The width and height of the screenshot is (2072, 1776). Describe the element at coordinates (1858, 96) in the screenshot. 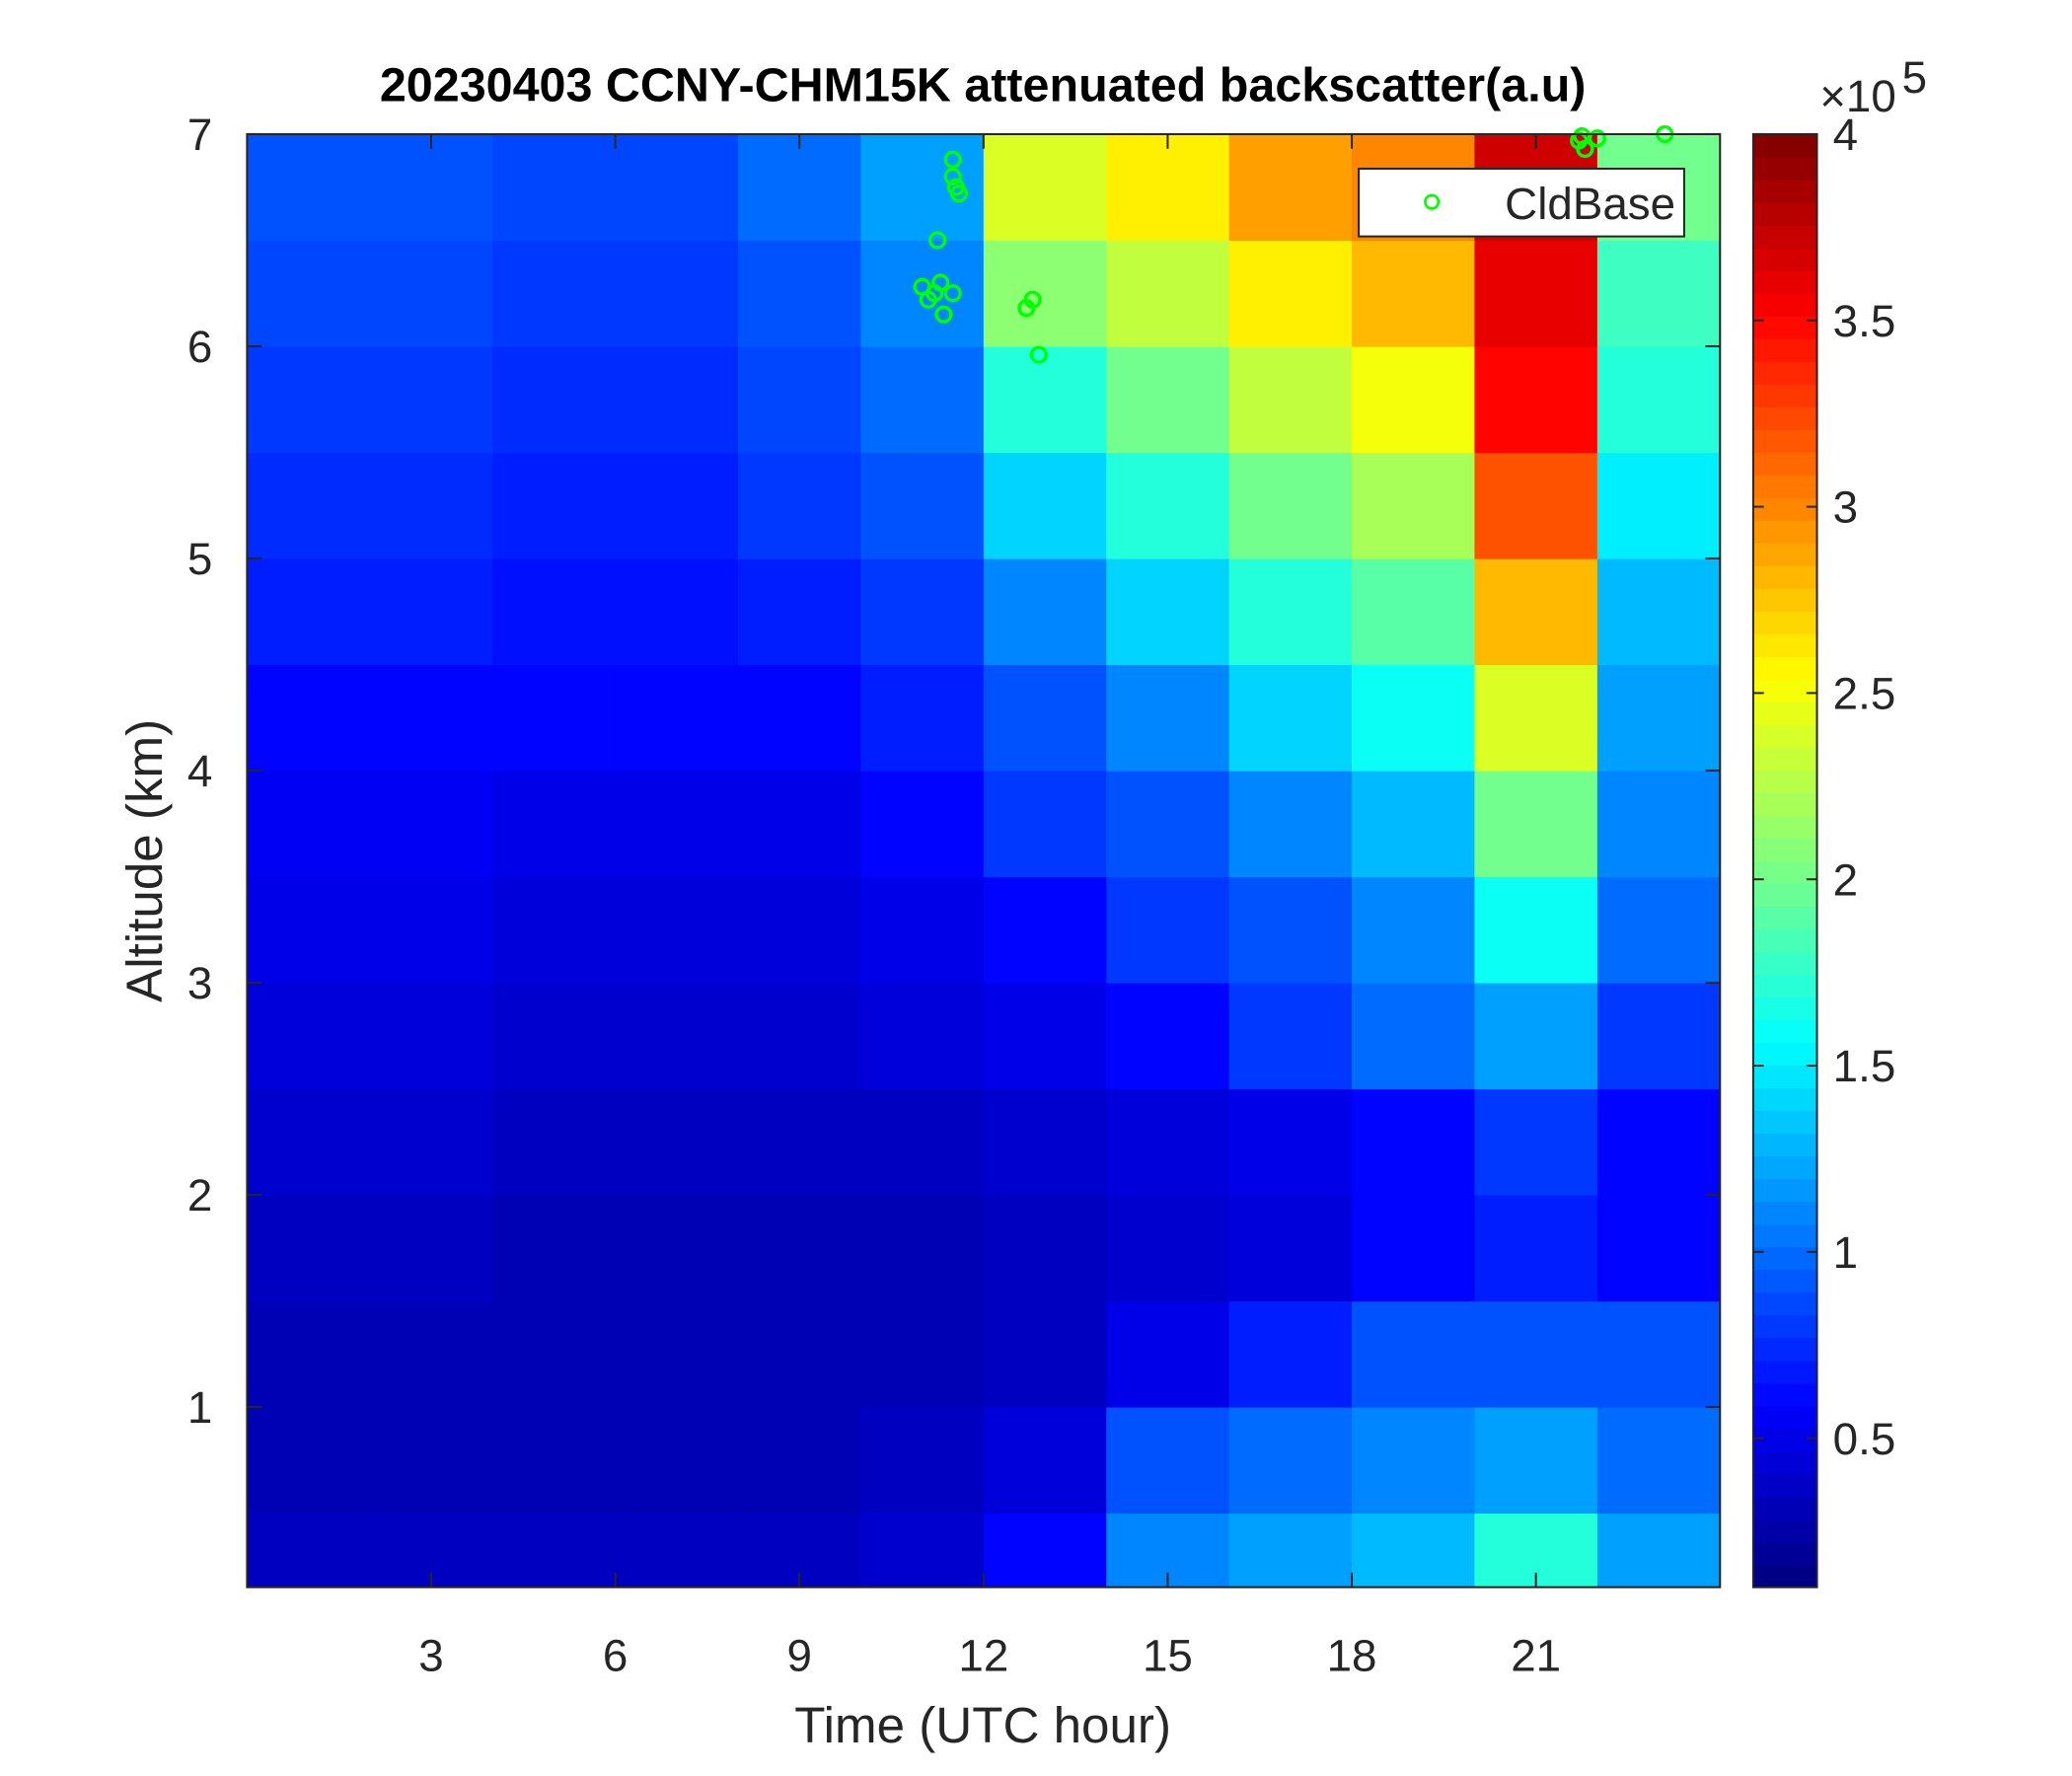

I see `colorbar-exponent-label: ×10` at that location.